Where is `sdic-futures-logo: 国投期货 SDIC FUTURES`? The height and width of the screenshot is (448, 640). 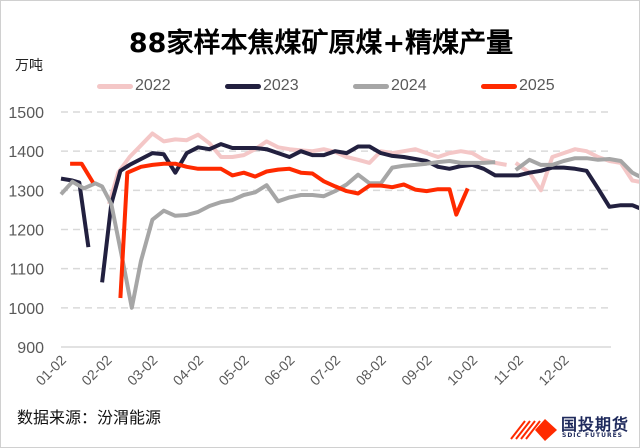
sdic-futures-logo: 国投期货 SDIC FUTURES is located at coordinates (574, 428).